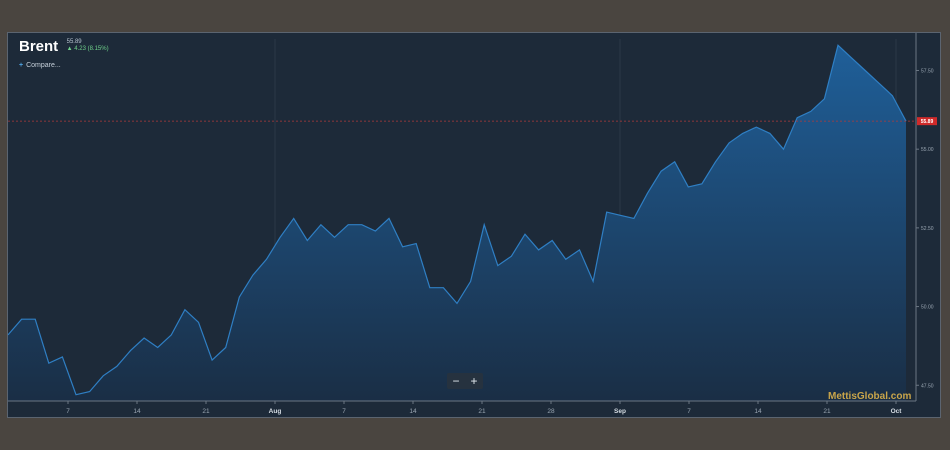 The height and width of the screenshot is (450, 950). What do you see at coordinates (927, 229) in the screenshot?
I see `y-tick-label: 52.50` at bounding box center [927, 229].